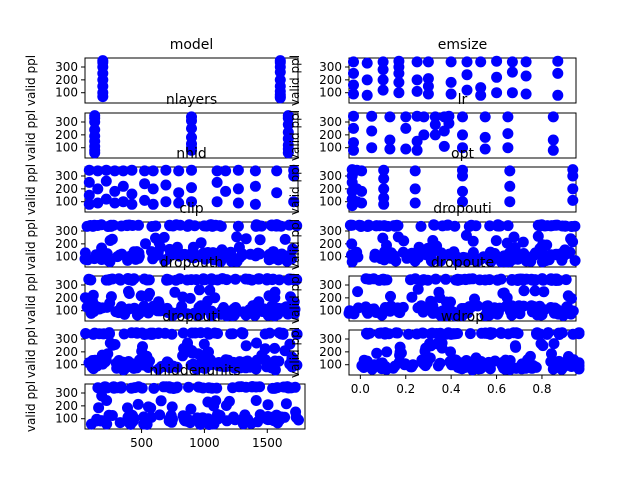 This screenshot has height=480, width=640. Describe the element at coordinates (496, 389) in the screenshot. I see `x-tick-label: 0.6` at that location.